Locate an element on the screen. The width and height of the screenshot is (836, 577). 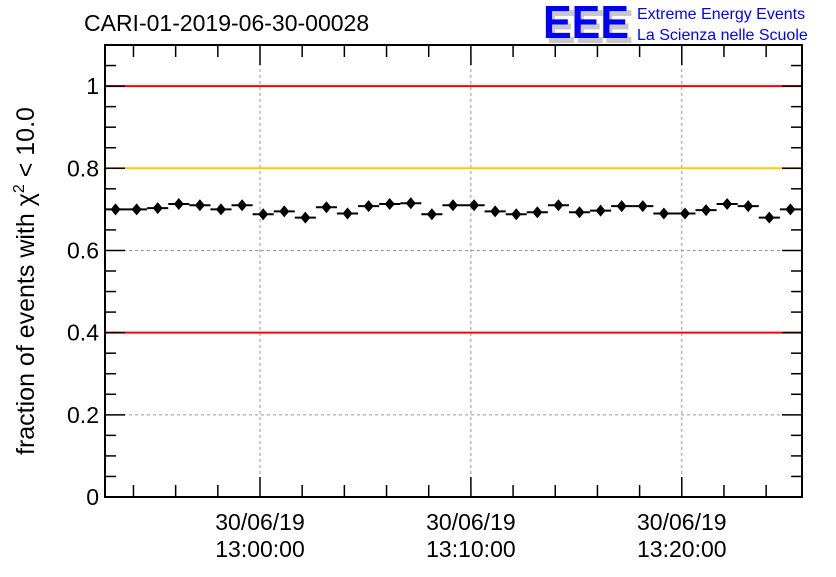
y-tick-label: 0.8 is located at coordinates (83, 168).